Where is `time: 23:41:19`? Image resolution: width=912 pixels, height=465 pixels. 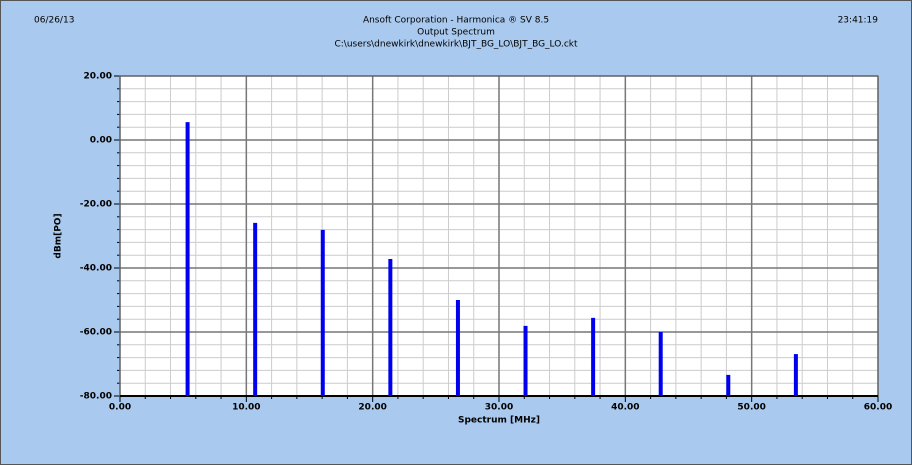
time: 23:41:19 is located at coordinates (858, 21).